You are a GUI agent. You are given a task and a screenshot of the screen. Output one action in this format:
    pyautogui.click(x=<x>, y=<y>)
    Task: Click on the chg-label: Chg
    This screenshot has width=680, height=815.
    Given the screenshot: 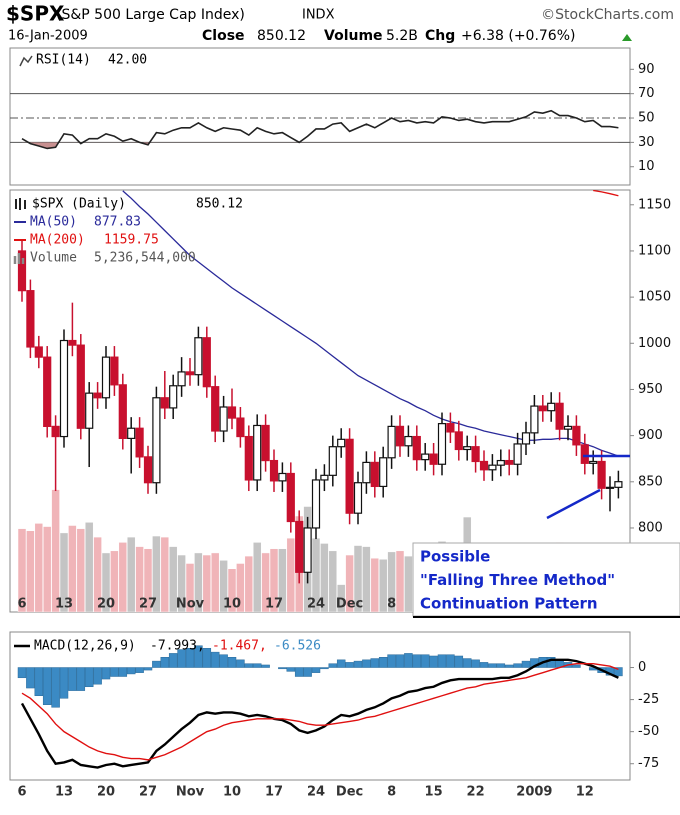 What is the action you would take?
    pyautogui.click(x=440, y=36)
    